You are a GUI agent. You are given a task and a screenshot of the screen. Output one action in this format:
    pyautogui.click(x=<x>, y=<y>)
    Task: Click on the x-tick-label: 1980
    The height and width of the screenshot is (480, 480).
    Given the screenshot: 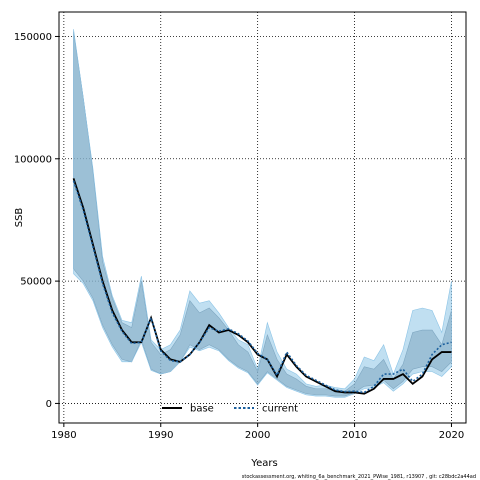 What is the action you would take?
    pyautogui.click(x=63, y=435)
    